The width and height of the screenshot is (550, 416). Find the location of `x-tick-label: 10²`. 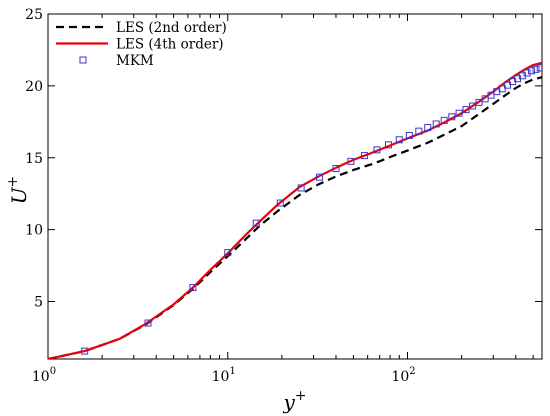

x-tick-label: 10² is located at coordinates (403, 375).